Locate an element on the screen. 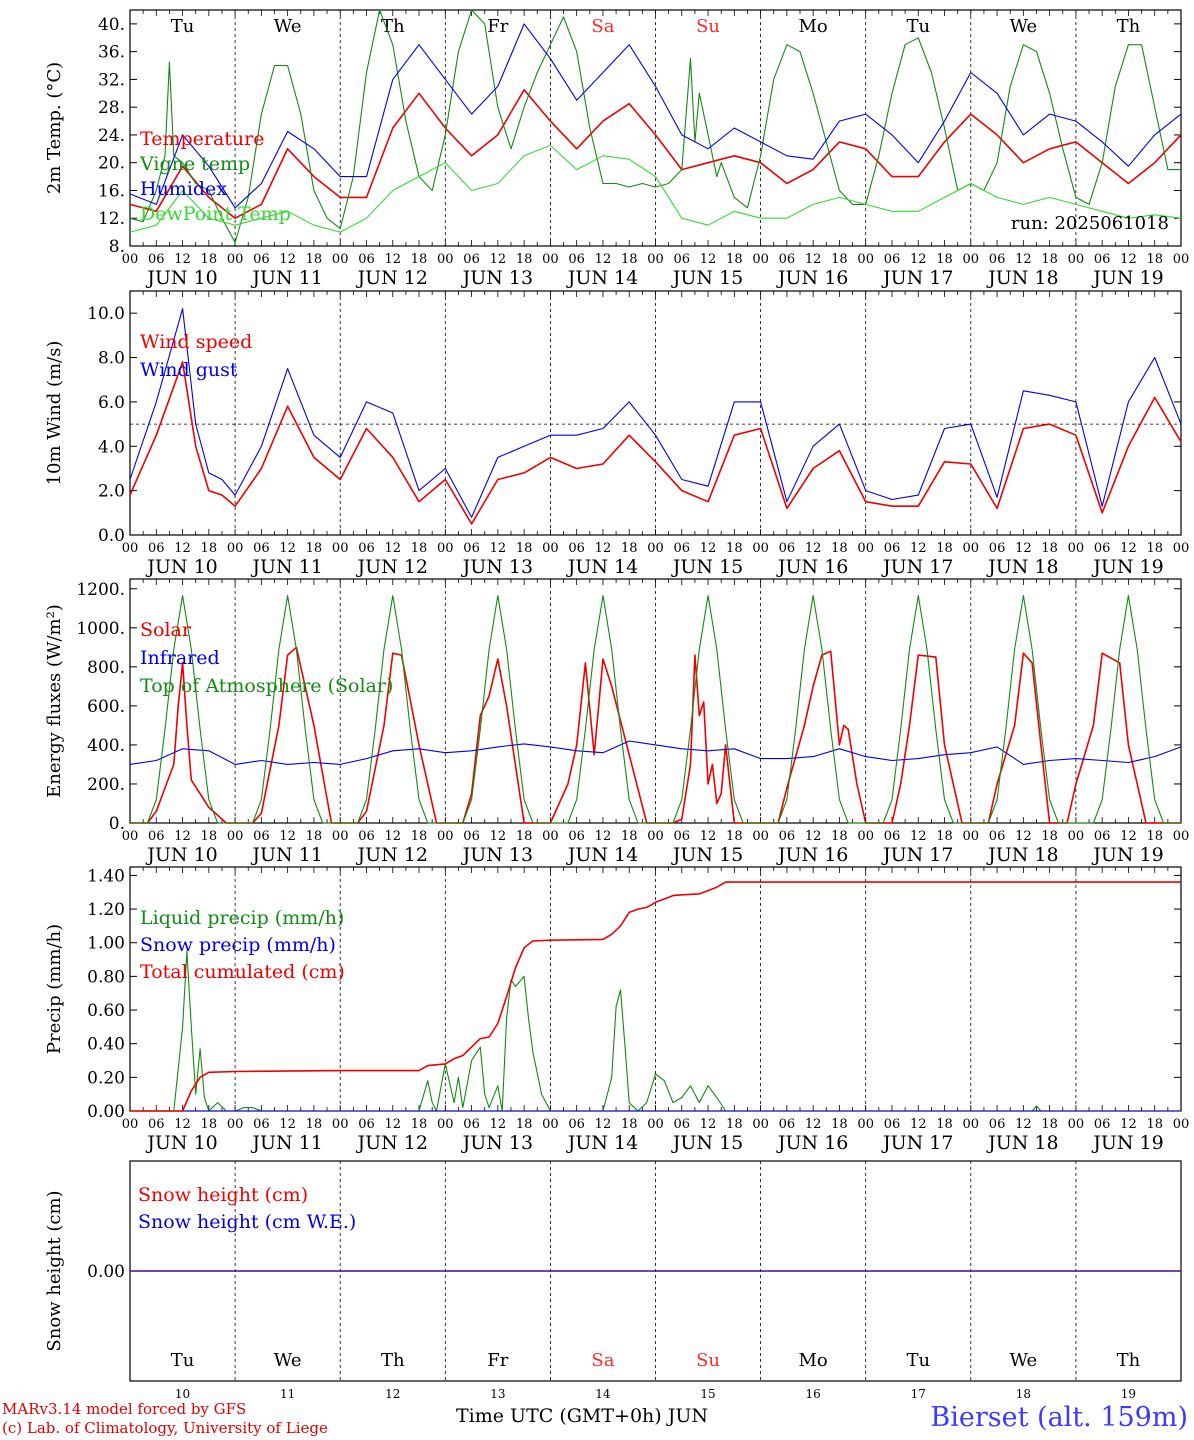 The height and width of the screenshot is (1440, 1194). station-label: Bierset (alt. 159m) is located at coordinates (1059, 1417).